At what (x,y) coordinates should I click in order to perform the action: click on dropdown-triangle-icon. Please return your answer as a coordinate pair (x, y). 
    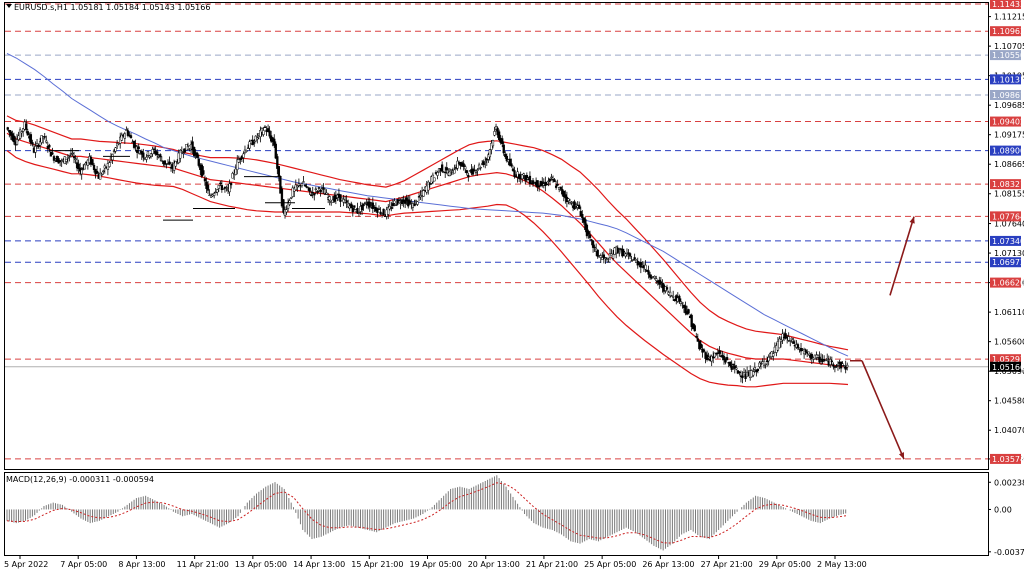
    Looking at the image, I should click on (9, 6).